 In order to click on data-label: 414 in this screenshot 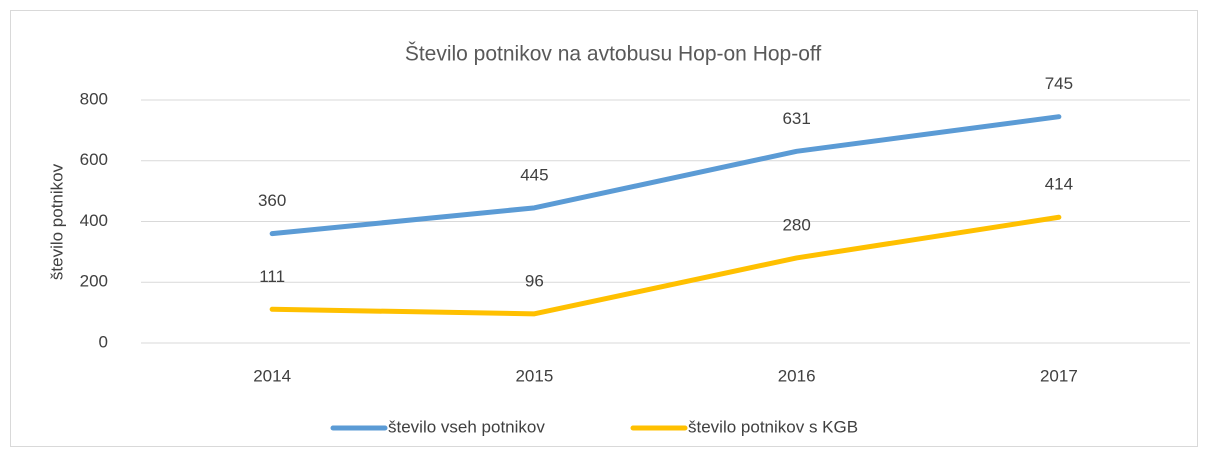, I will do `click(1059, 184)`.